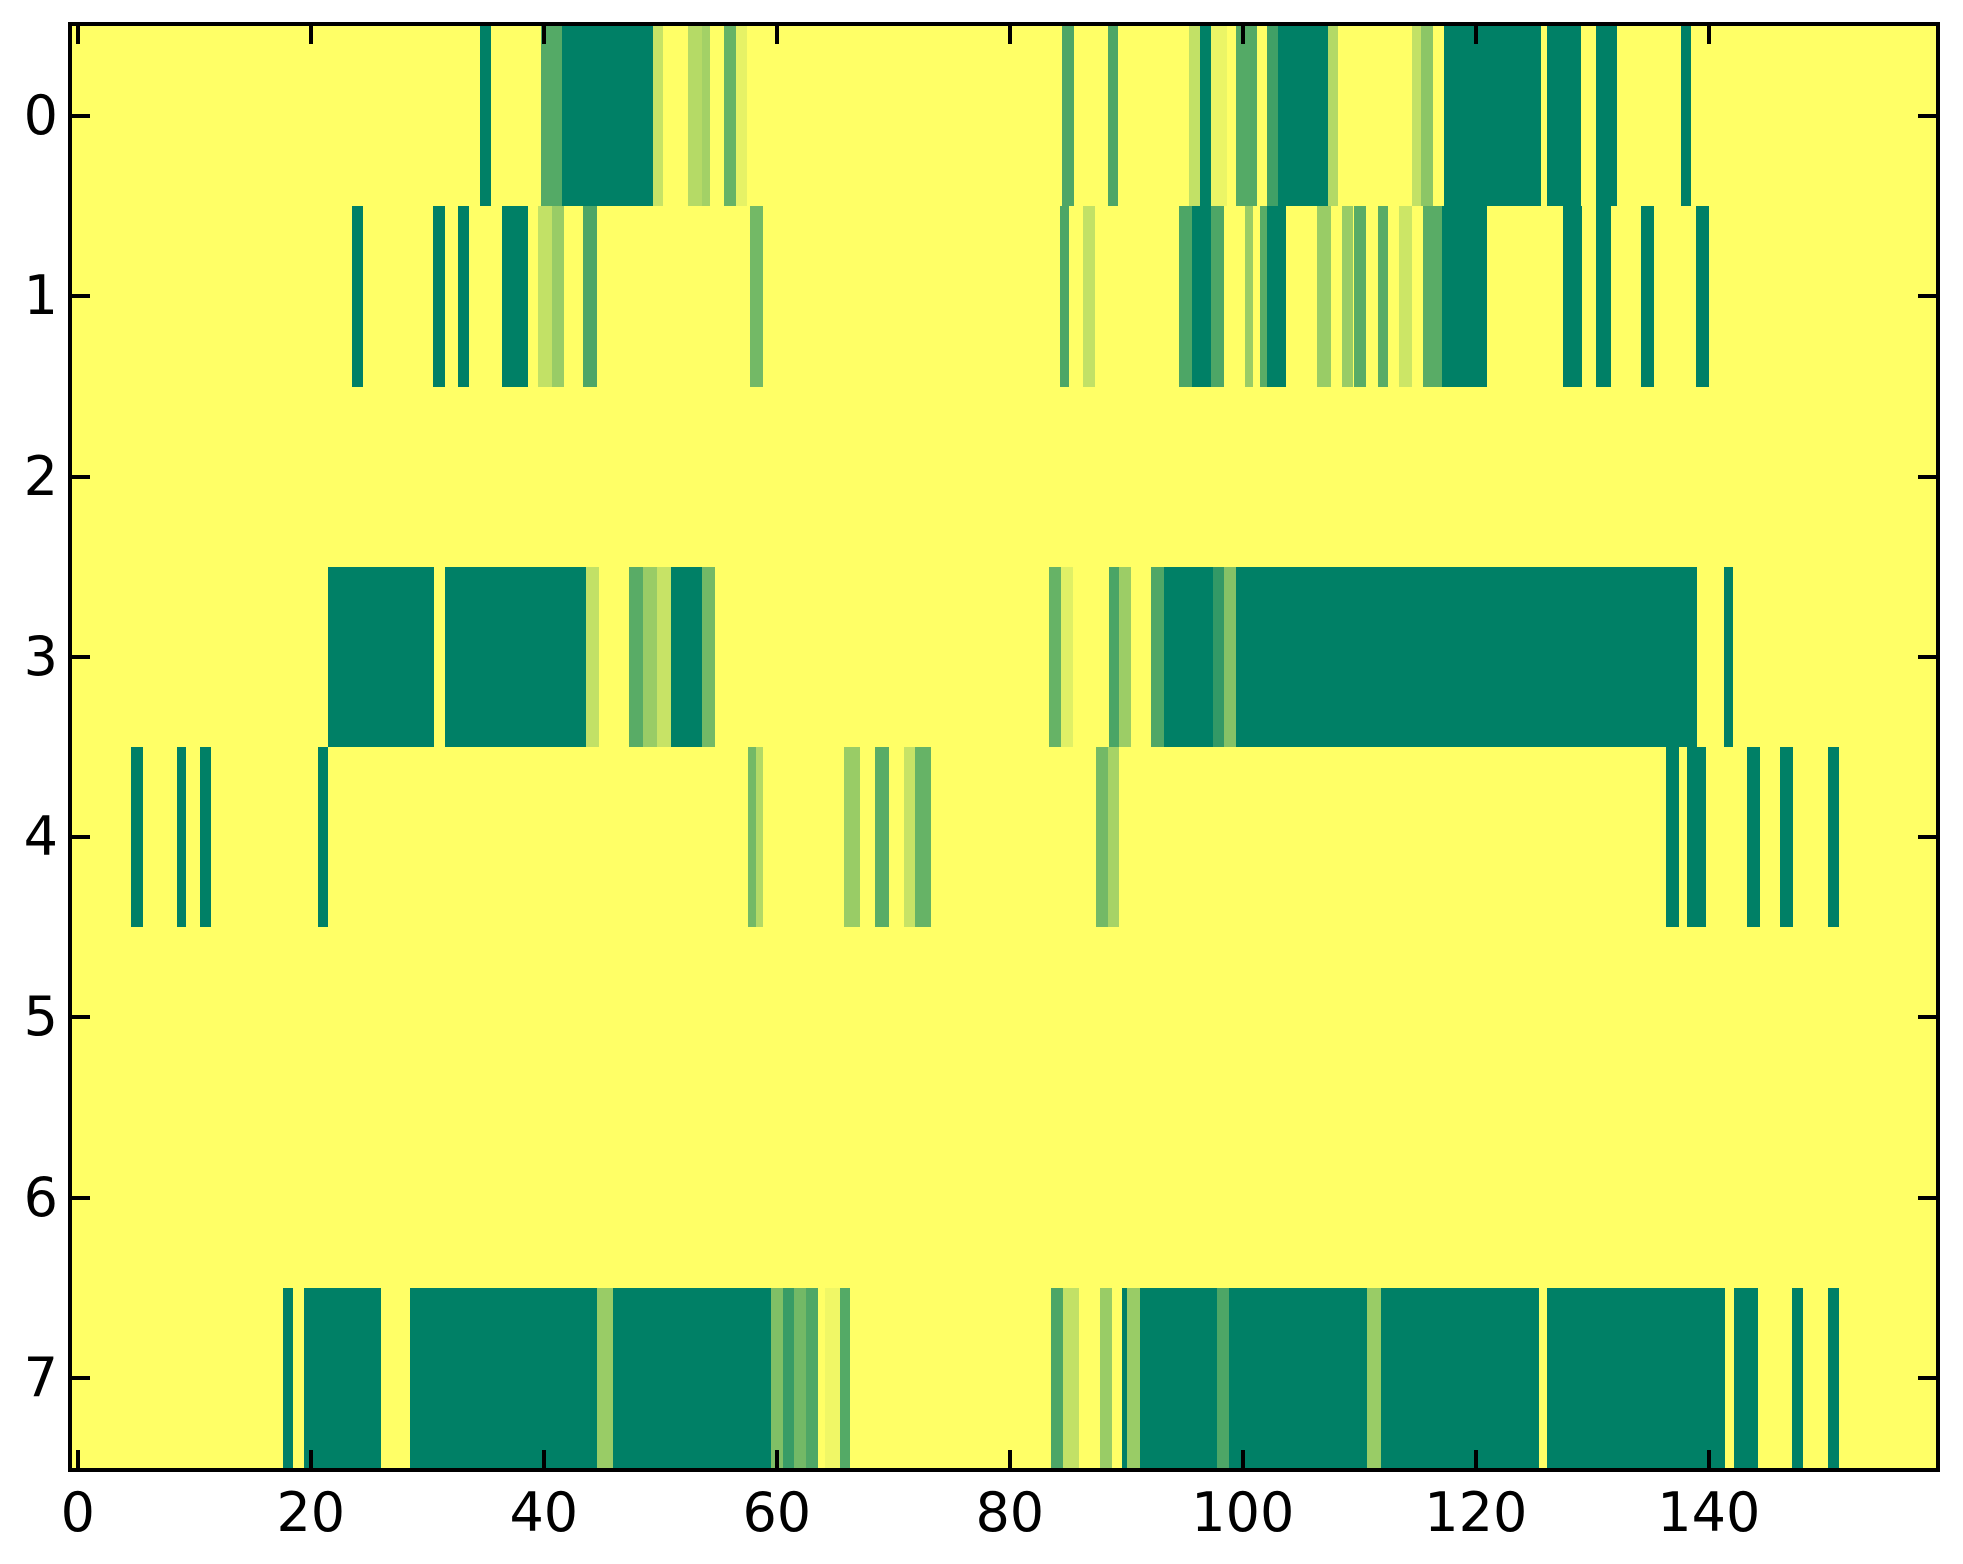 This screenshot has width=1963, height=1564. What do you see at coordinates (40, 837) in the screenshot?
I see `y-tick-label: 4` at bounding box center [40, 837].